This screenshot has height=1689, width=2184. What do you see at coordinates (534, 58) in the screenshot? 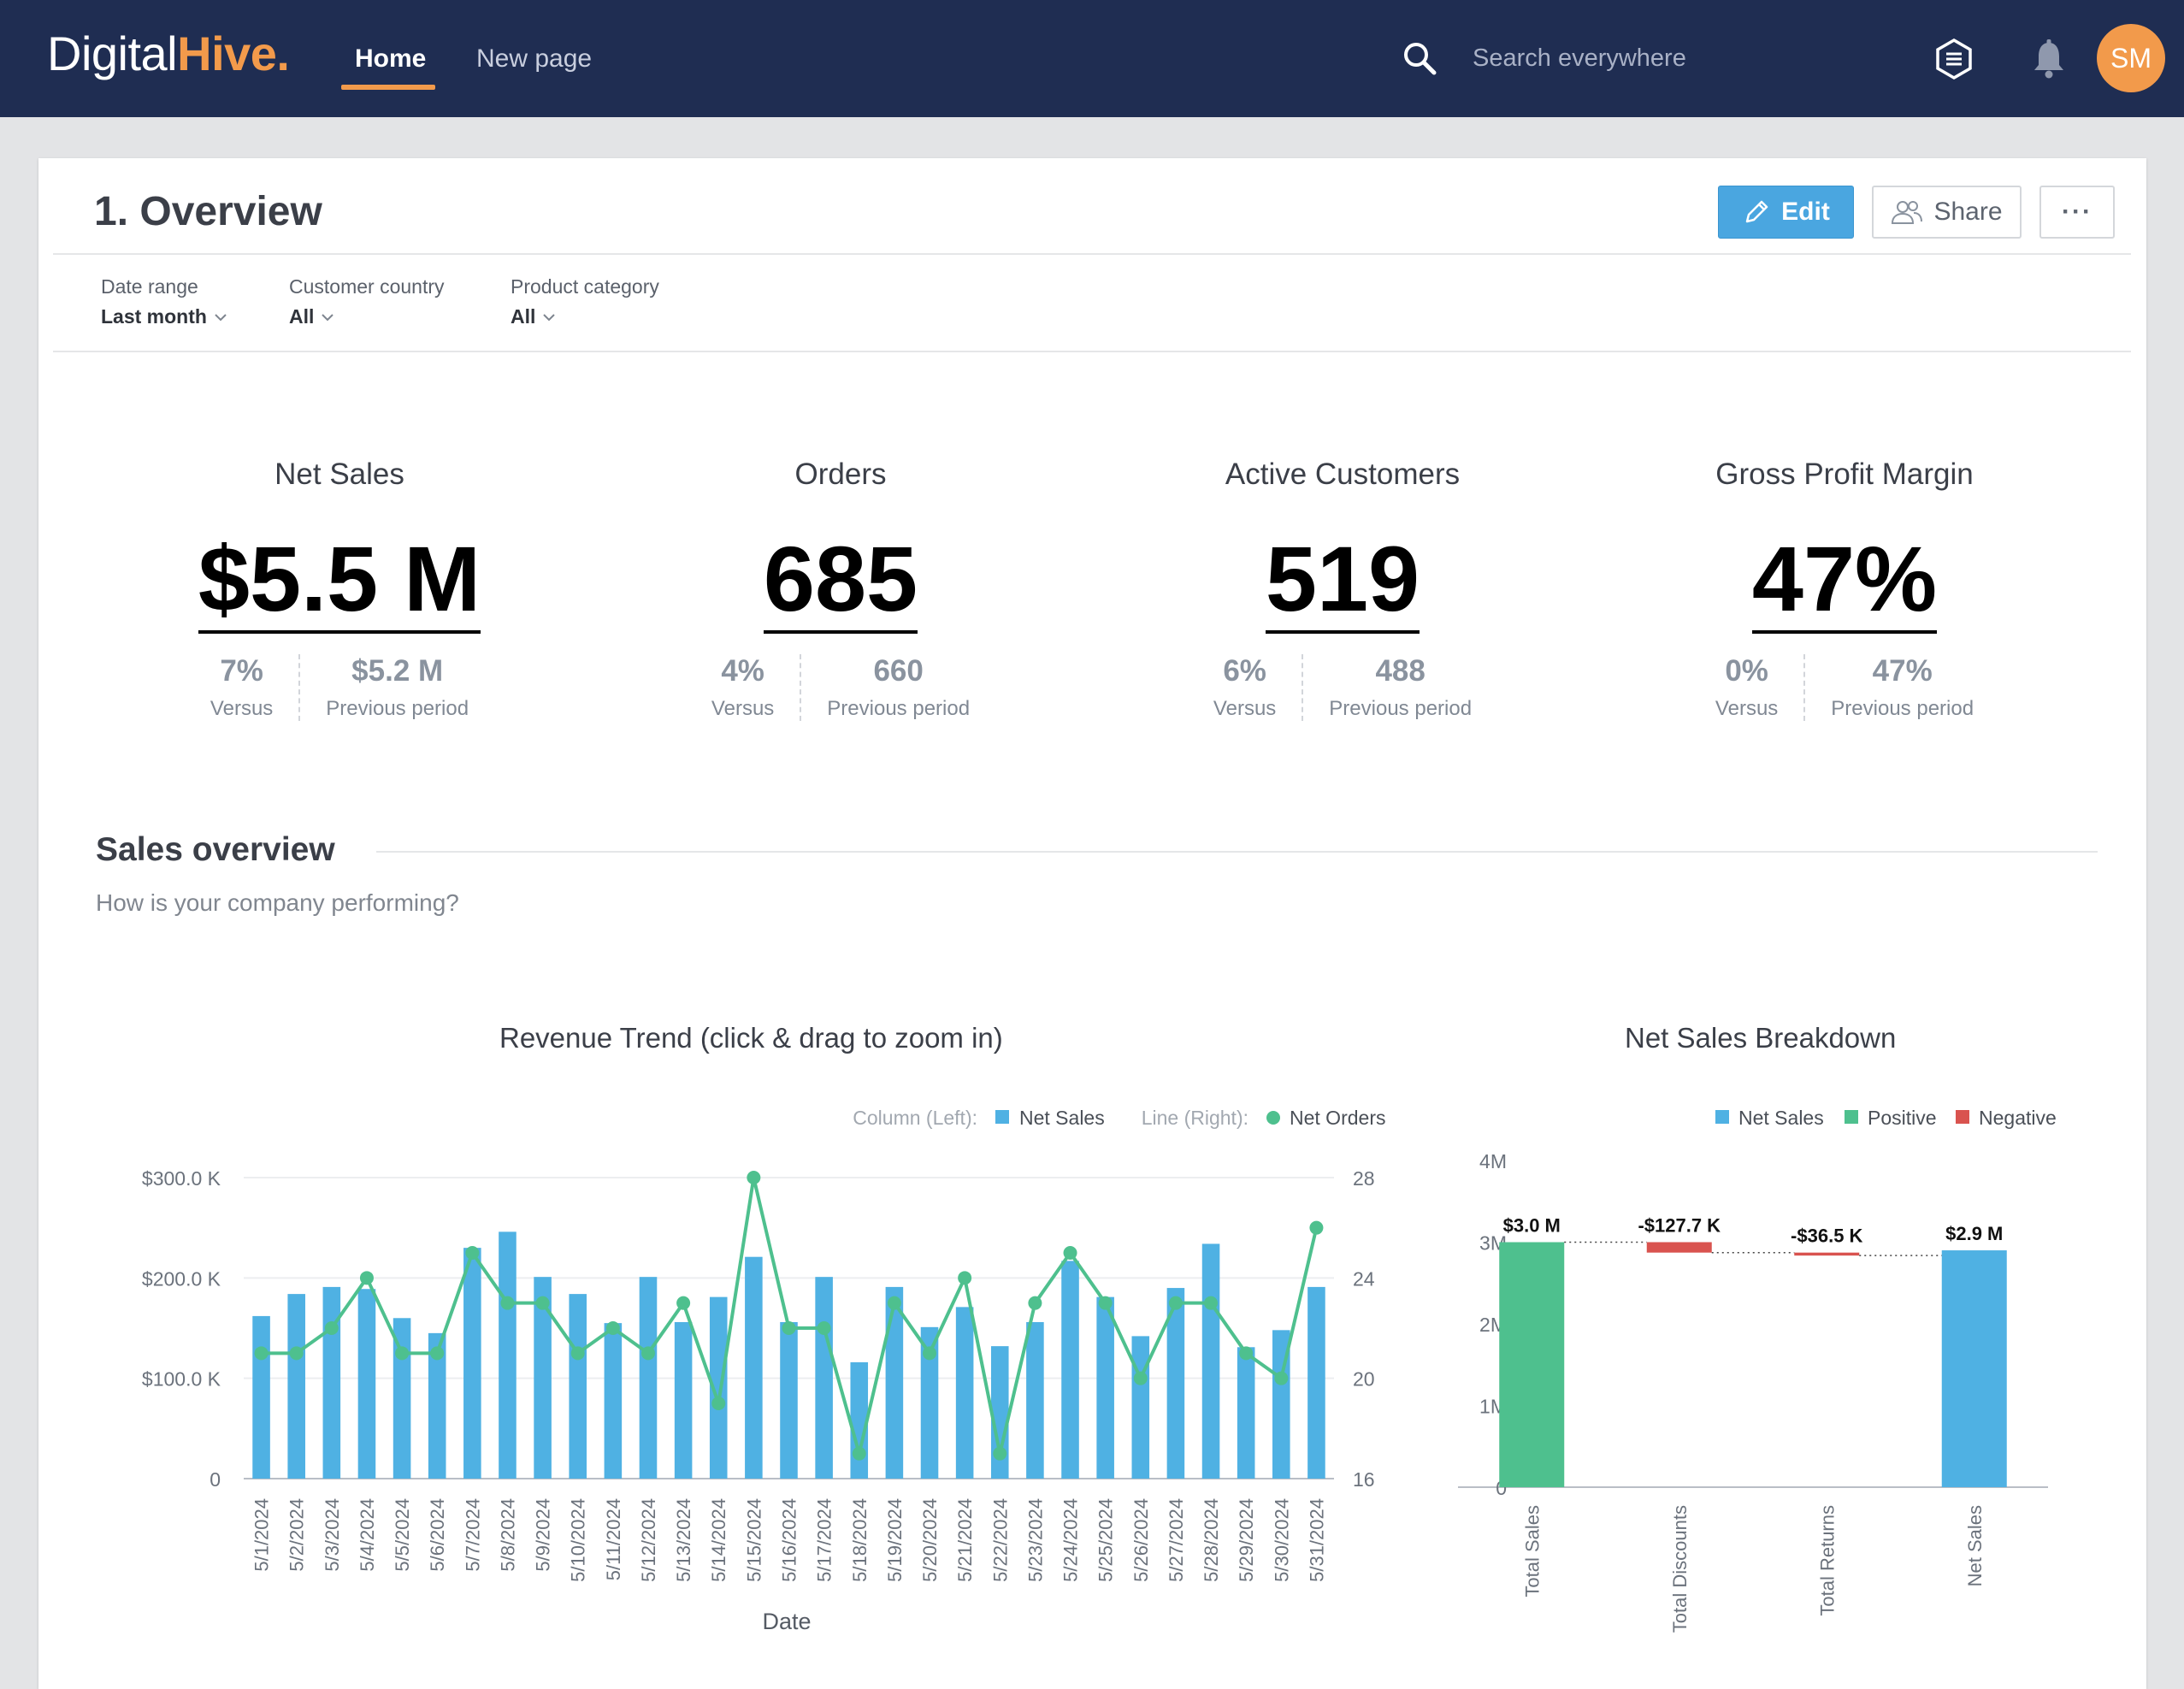
I see `tab-new-page: New page` at bounding box center [534, 58].